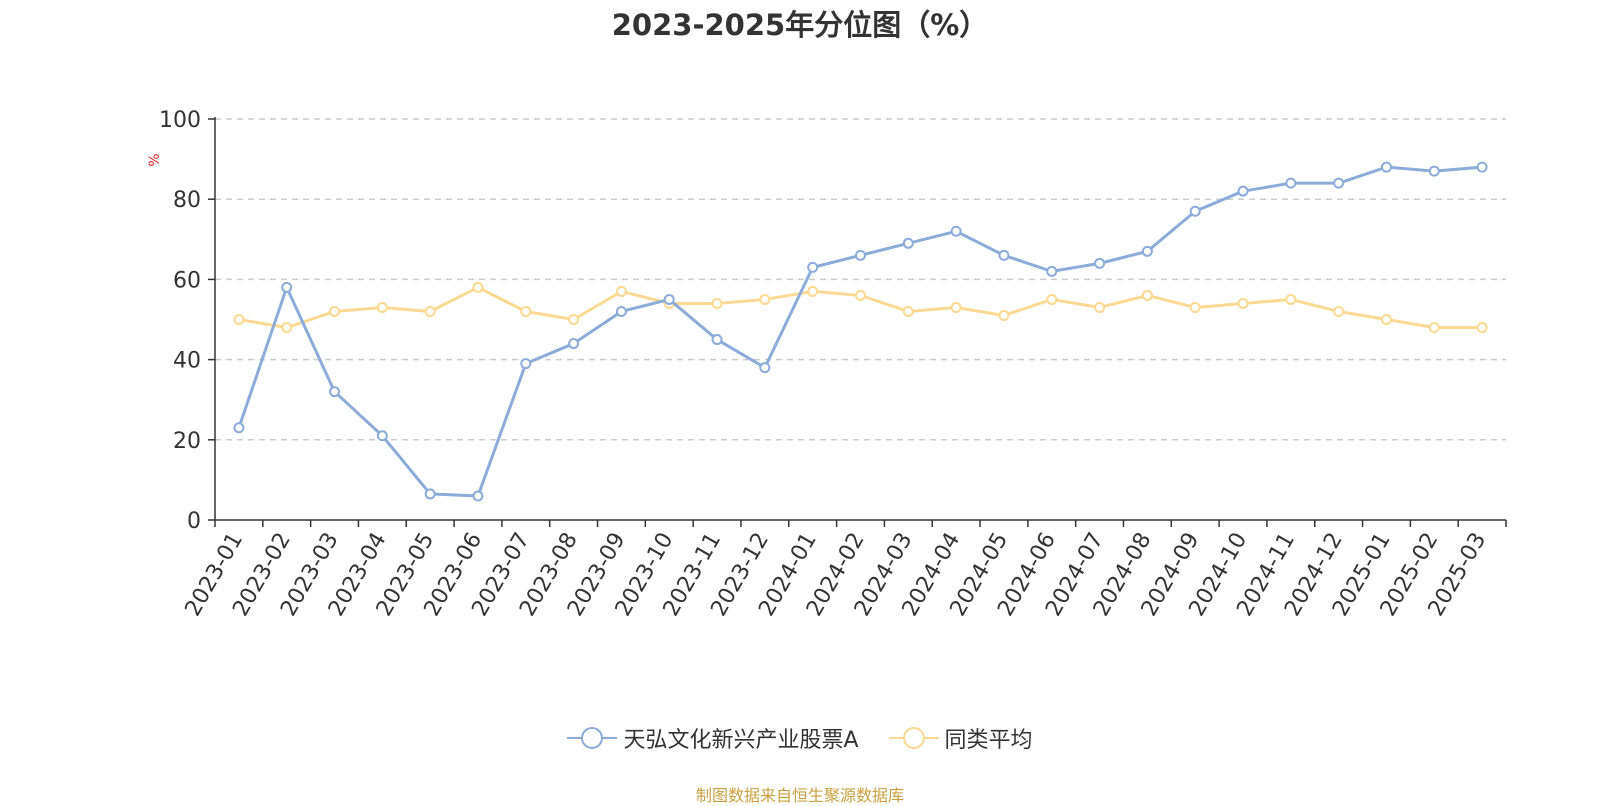 The height and width of the screenshot is (806, 1600). What do you see at coordinates (988, 740) in the screenshot?
I see `legend-label-average: 同类平均` at bounding box center [988, 740].